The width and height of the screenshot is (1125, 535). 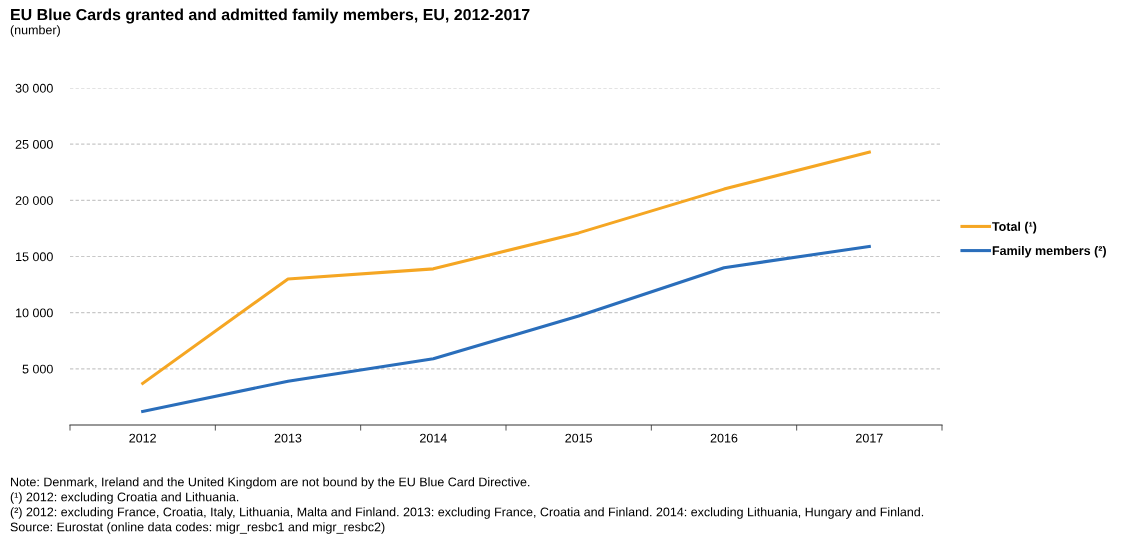 I want to click on legend-label: Family members (²), so click(x=1049, y=251).